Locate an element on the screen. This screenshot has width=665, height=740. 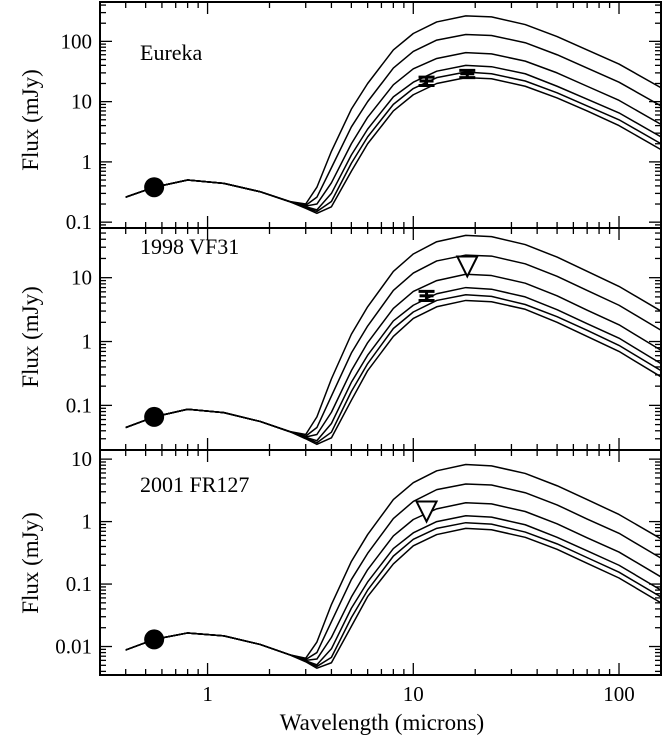
object-label-2001-fr127: 2001 FR127 is located at coordinates (194, 484).